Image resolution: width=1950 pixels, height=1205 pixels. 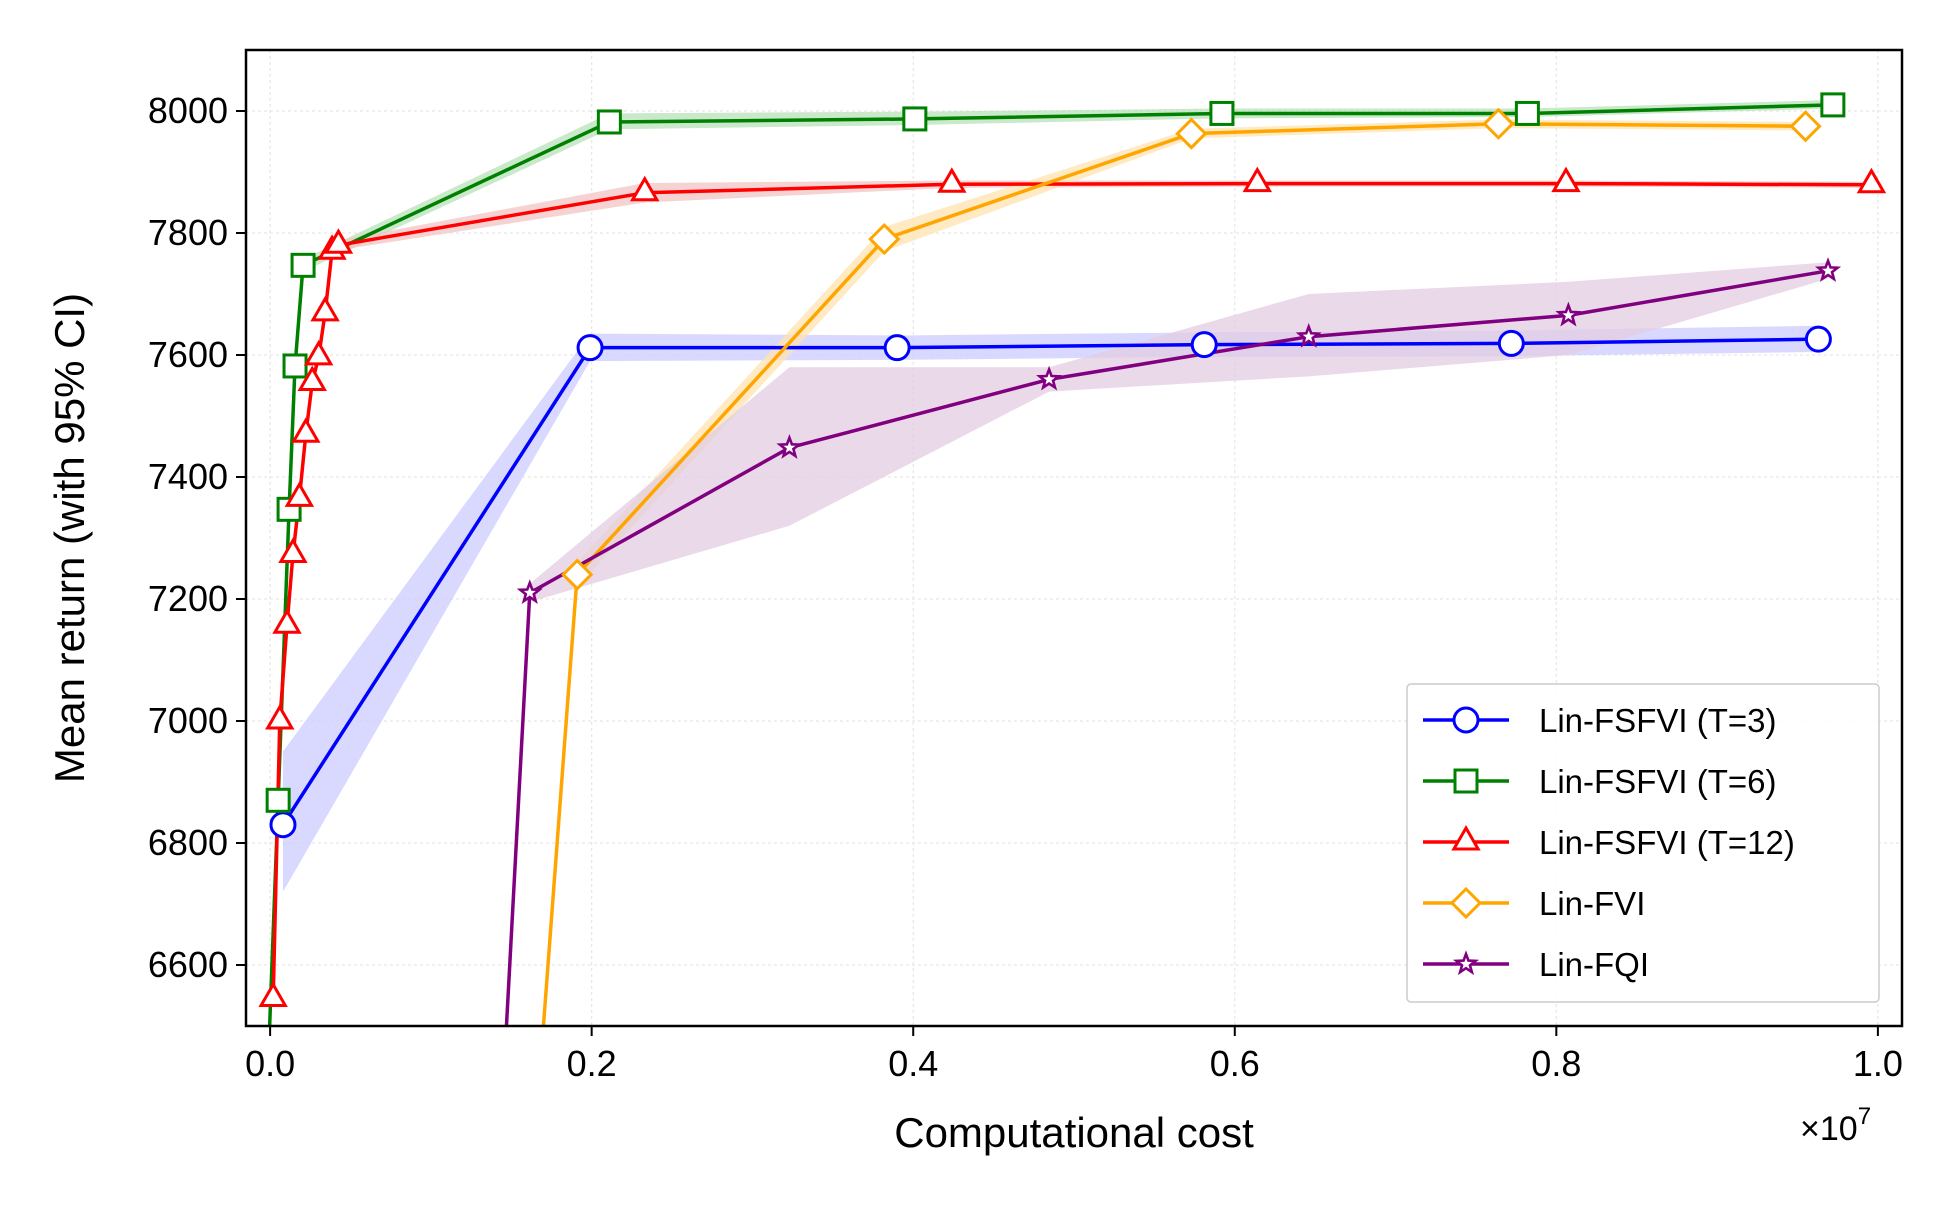 What do you see at coordinates (1657, 720) in the screenshot?
I see `legend-label: Lin-FSFVI (T=3)` at bounding box center [1657, 720].